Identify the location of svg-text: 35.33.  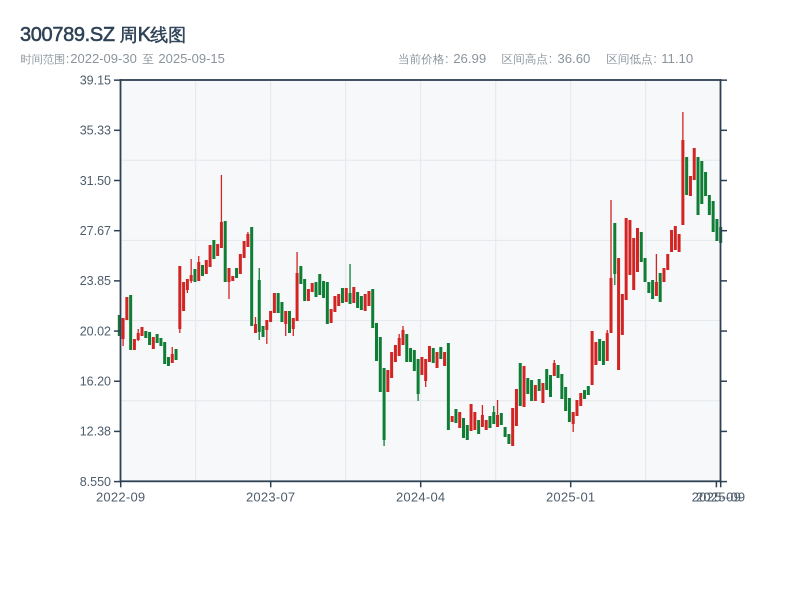
(95, 131).